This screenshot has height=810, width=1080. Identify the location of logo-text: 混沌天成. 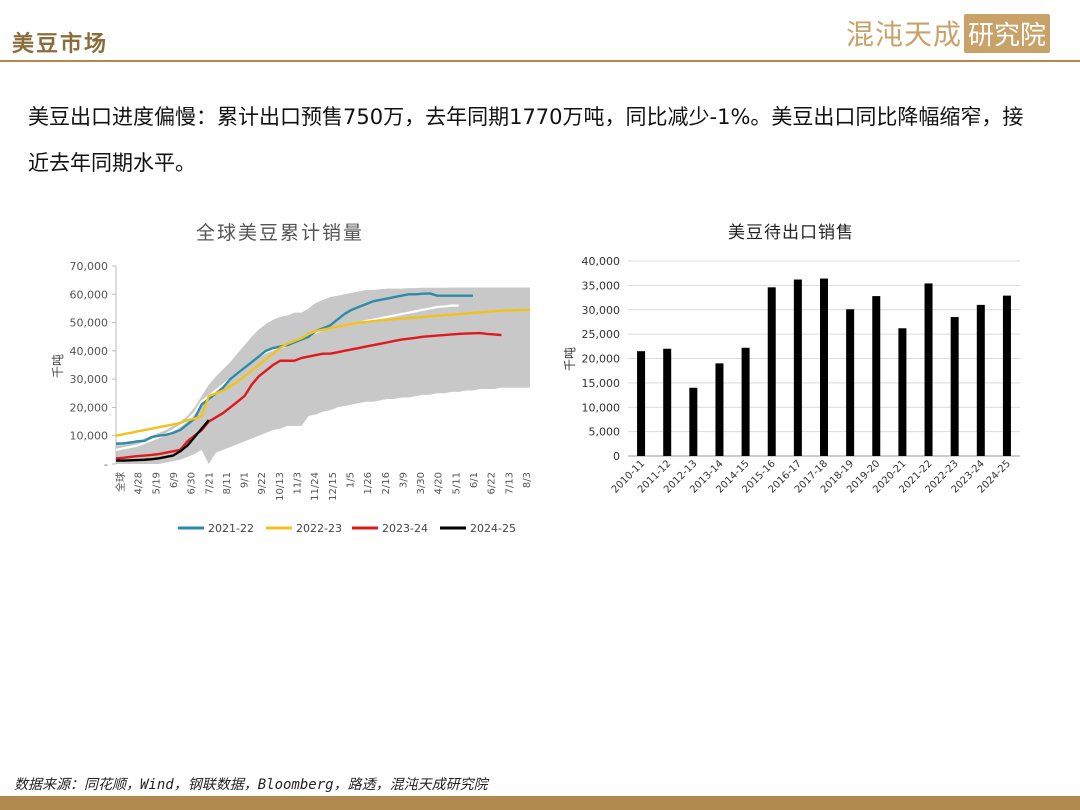
(904, 34).